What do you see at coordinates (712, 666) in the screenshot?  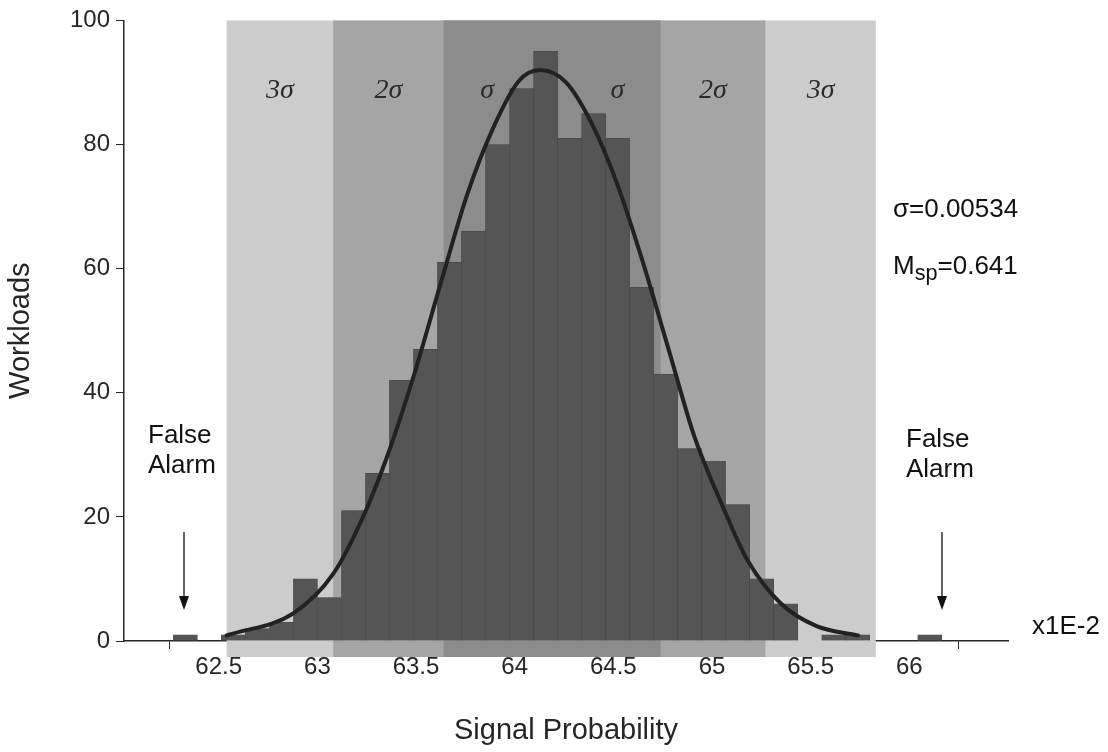 I see `x-tick-label: 65` at bounding box center [712, 666].